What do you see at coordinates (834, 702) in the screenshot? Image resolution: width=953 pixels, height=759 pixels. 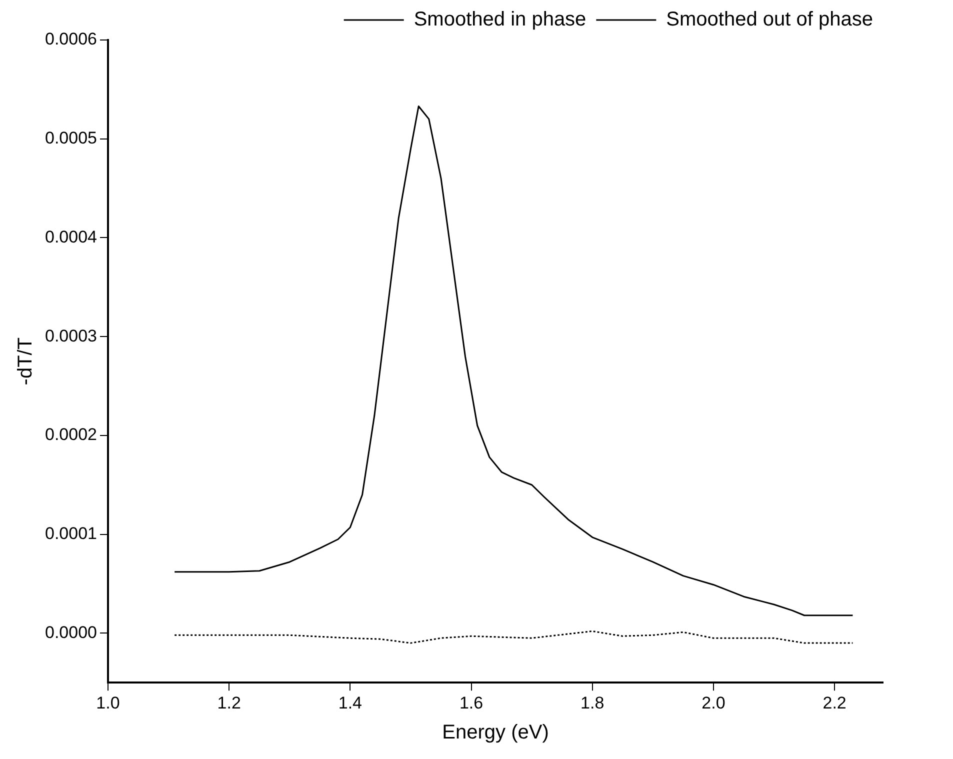 I see `x-tick-label: 2.2` at bounding box center [834, 702].